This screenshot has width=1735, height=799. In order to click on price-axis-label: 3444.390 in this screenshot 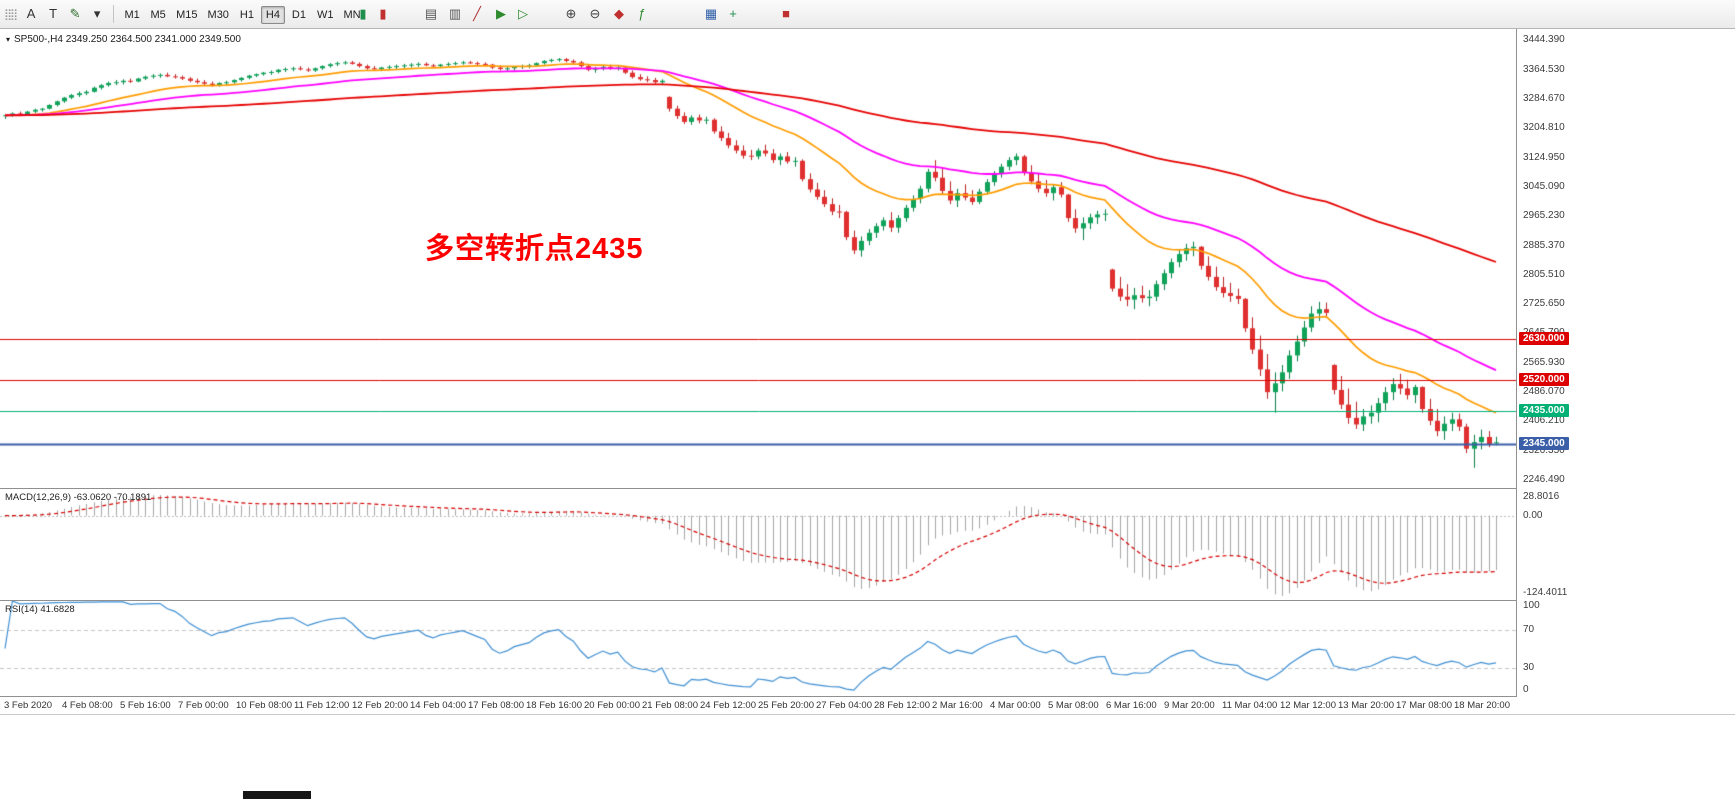, I will do `click(1544, 40)`.